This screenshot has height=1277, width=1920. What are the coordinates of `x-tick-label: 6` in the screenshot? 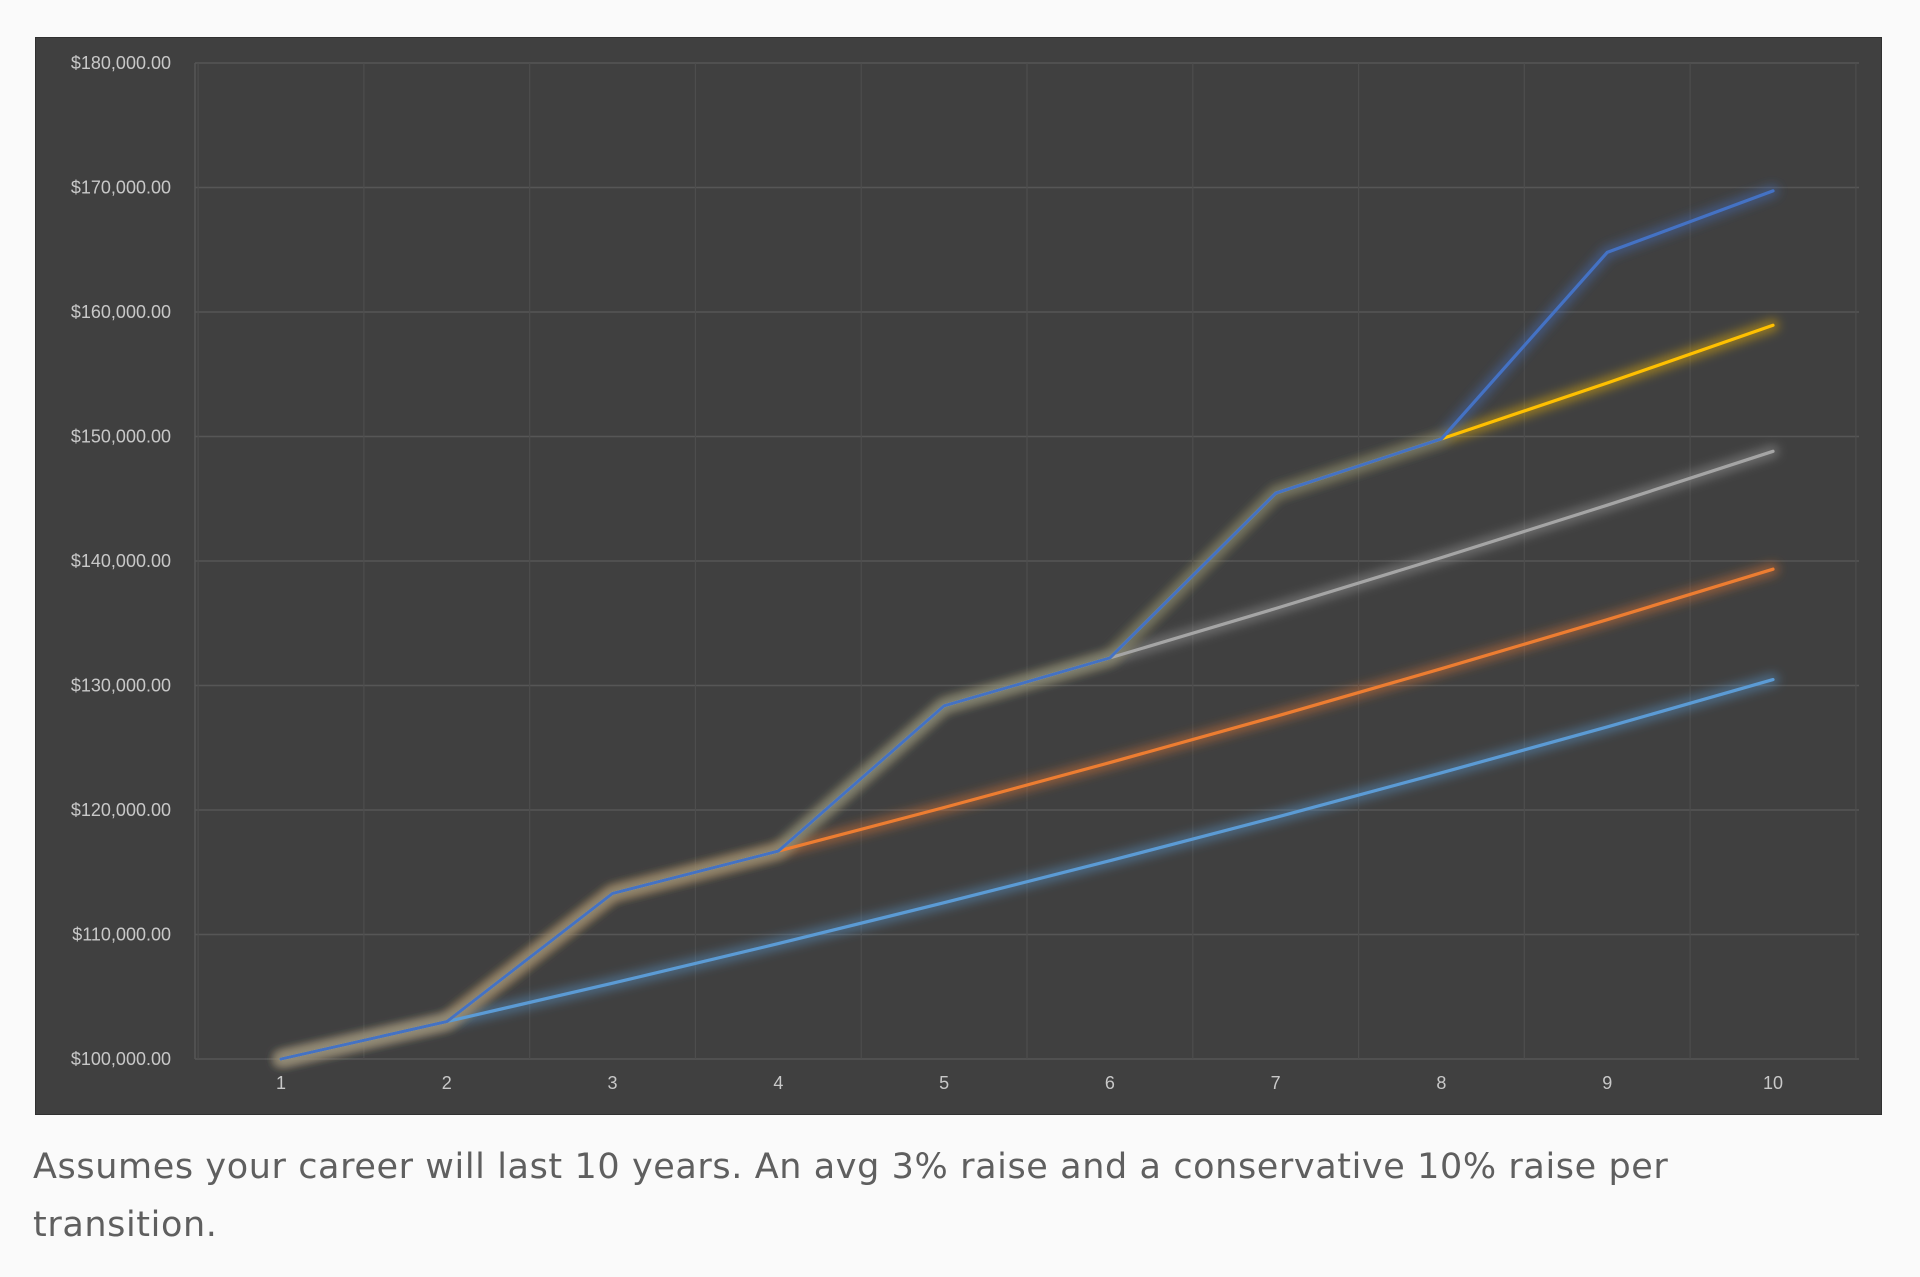 It's located at (1110, 1083).